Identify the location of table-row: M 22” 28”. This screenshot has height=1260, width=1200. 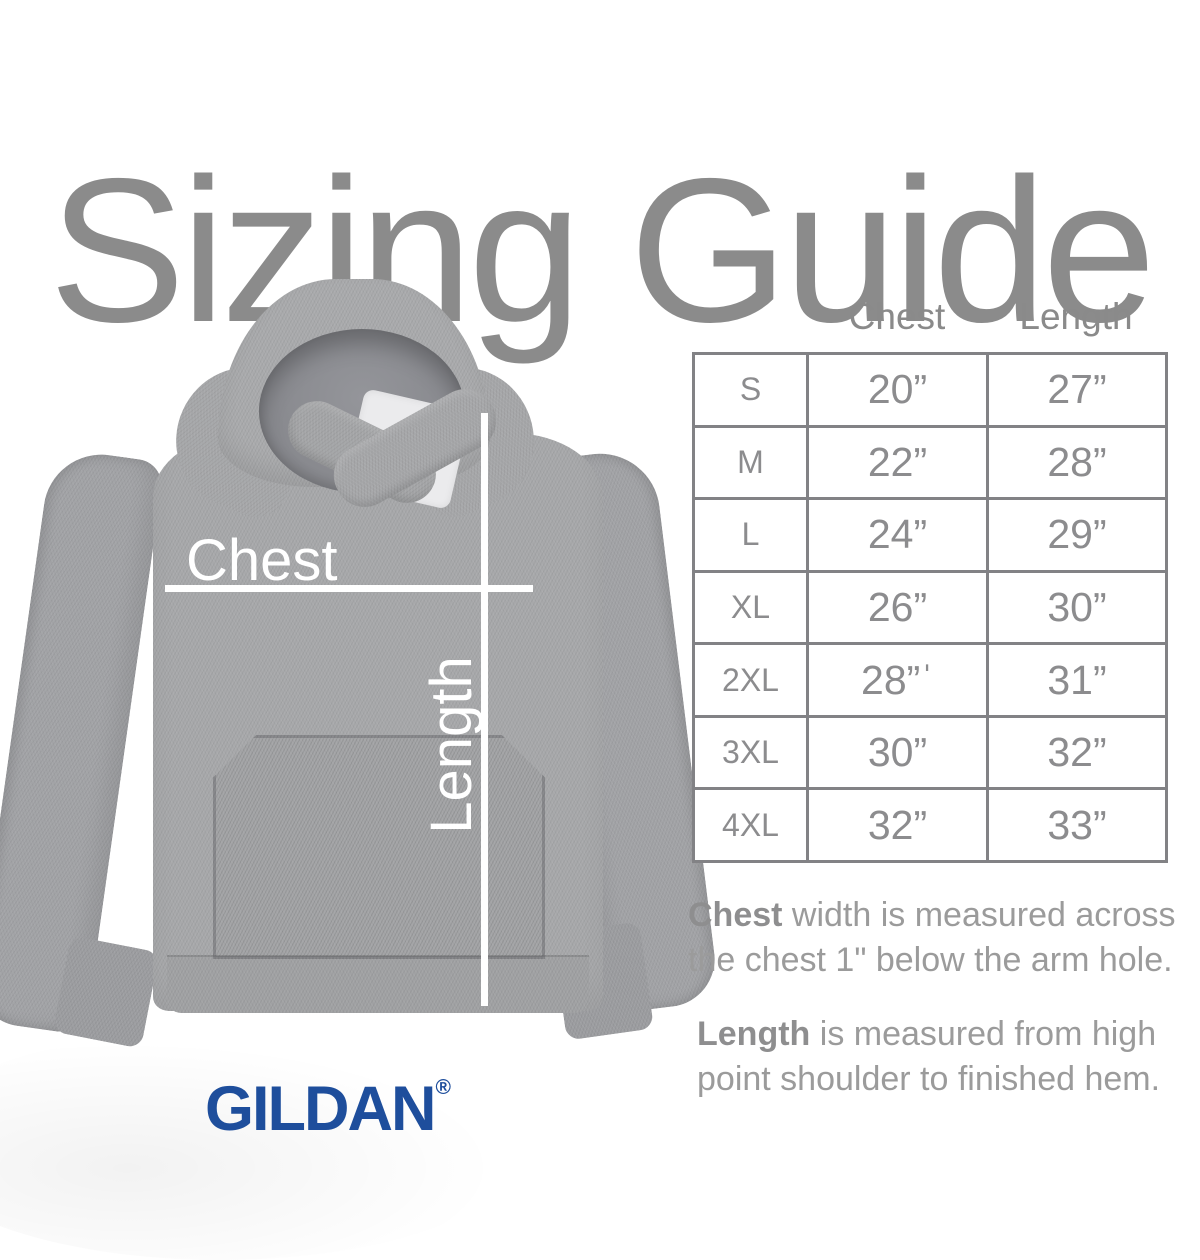
(930, 462).